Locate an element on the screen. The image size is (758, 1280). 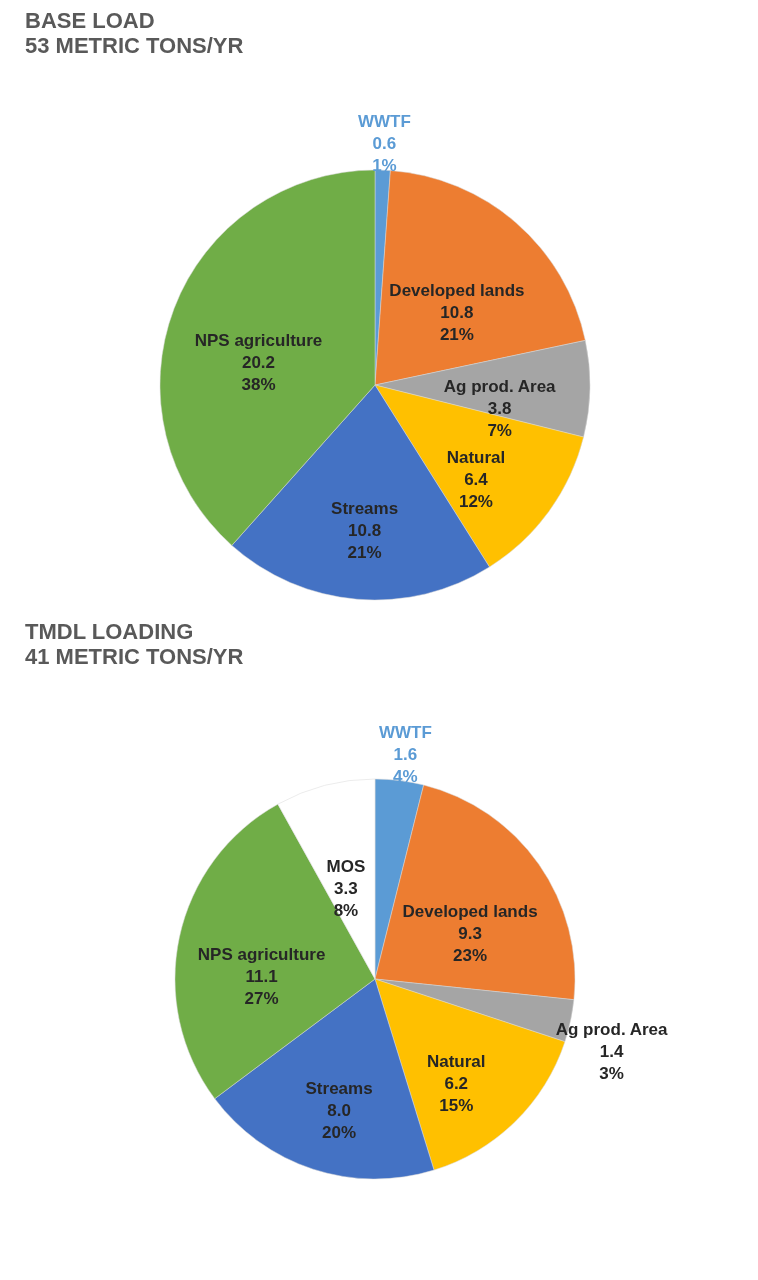
data-label: 6.2 15% is located at coordinates (456, 1094).